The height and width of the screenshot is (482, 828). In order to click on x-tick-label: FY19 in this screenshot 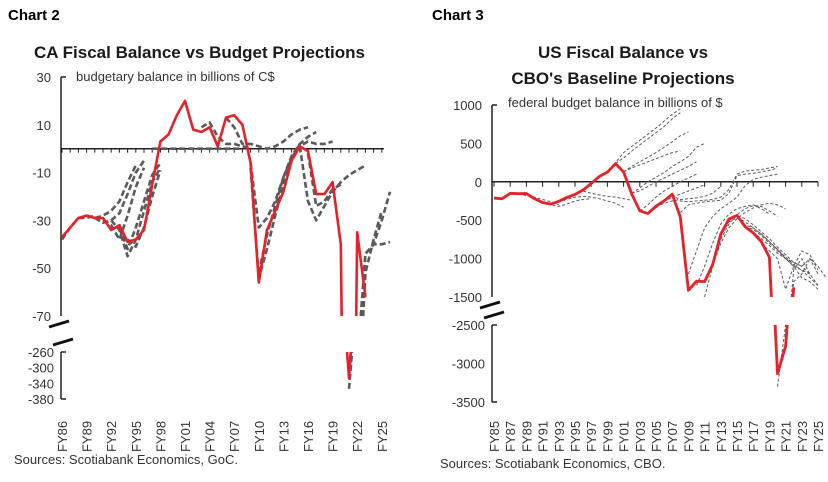, I will do `click(333, 436)`.